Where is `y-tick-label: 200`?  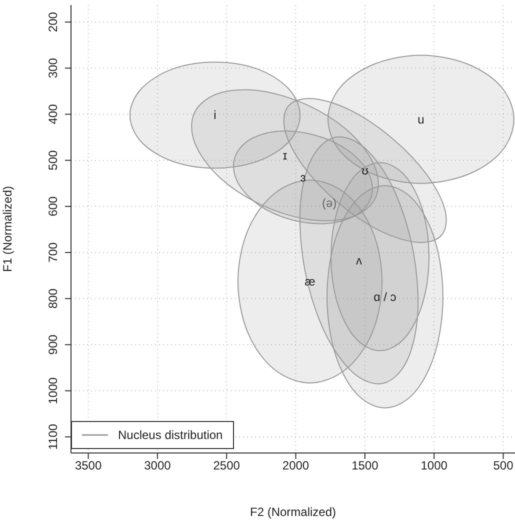
y-tick-label: 200 is located at coordinates (53, 22).